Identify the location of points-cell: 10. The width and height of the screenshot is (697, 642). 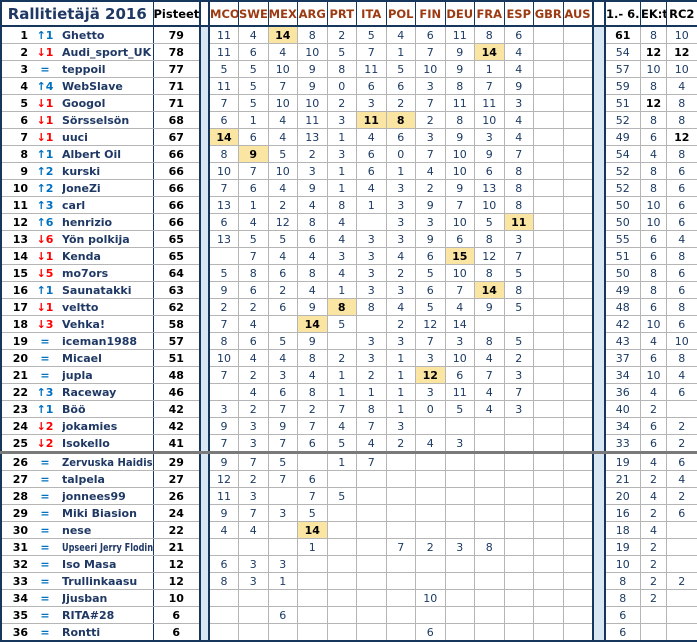
(176, 598).